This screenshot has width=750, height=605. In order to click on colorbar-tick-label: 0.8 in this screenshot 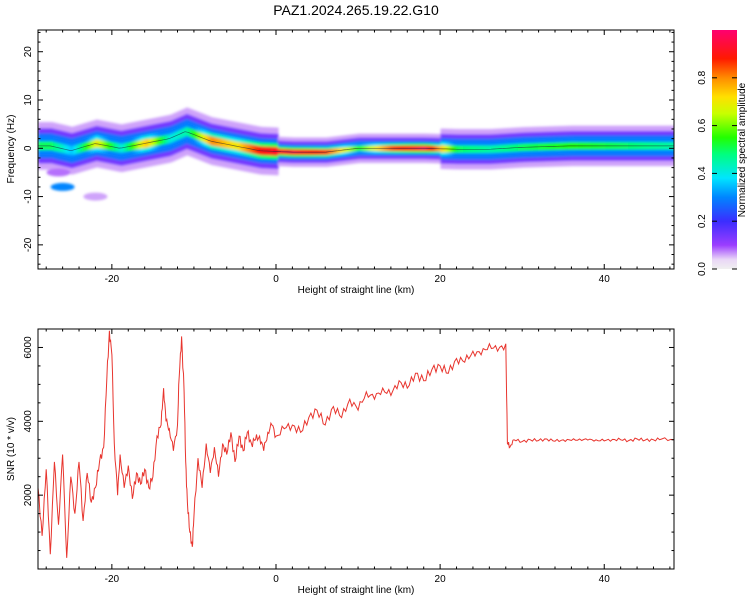, I will do `click(702, 77)`.